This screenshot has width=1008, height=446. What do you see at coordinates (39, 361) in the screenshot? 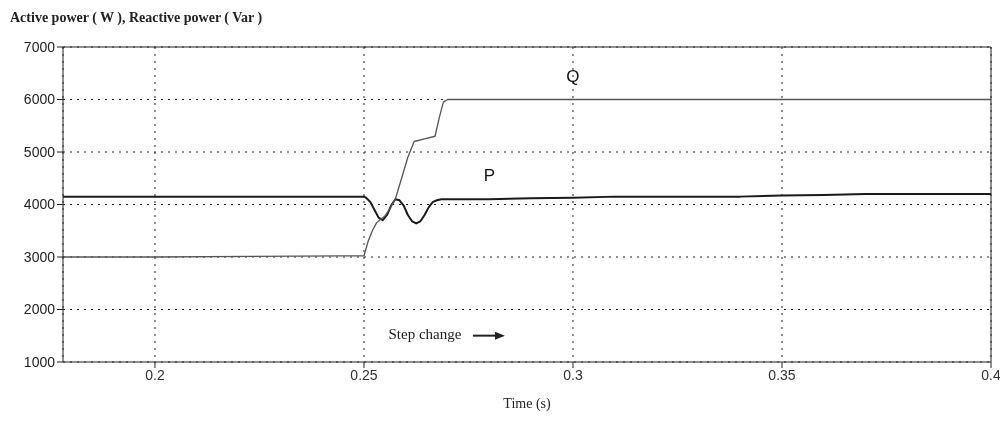
I see `y-tick-label: 1000` at bounding box center [39, 361].